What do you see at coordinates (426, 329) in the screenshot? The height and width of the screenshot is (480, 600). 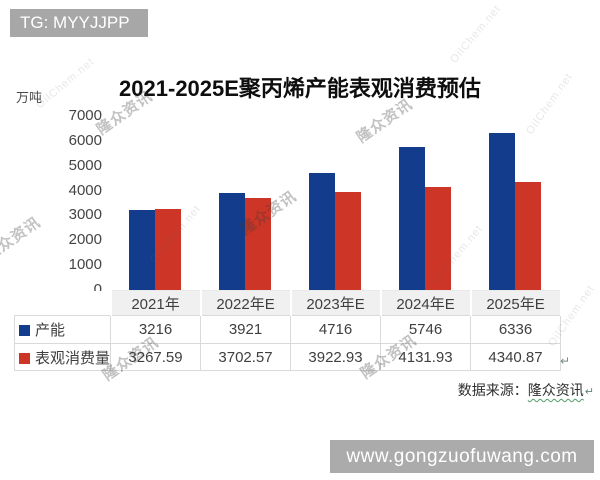 I see `capacity-value-2024年E: 5746` at bounding box center [426, 329].